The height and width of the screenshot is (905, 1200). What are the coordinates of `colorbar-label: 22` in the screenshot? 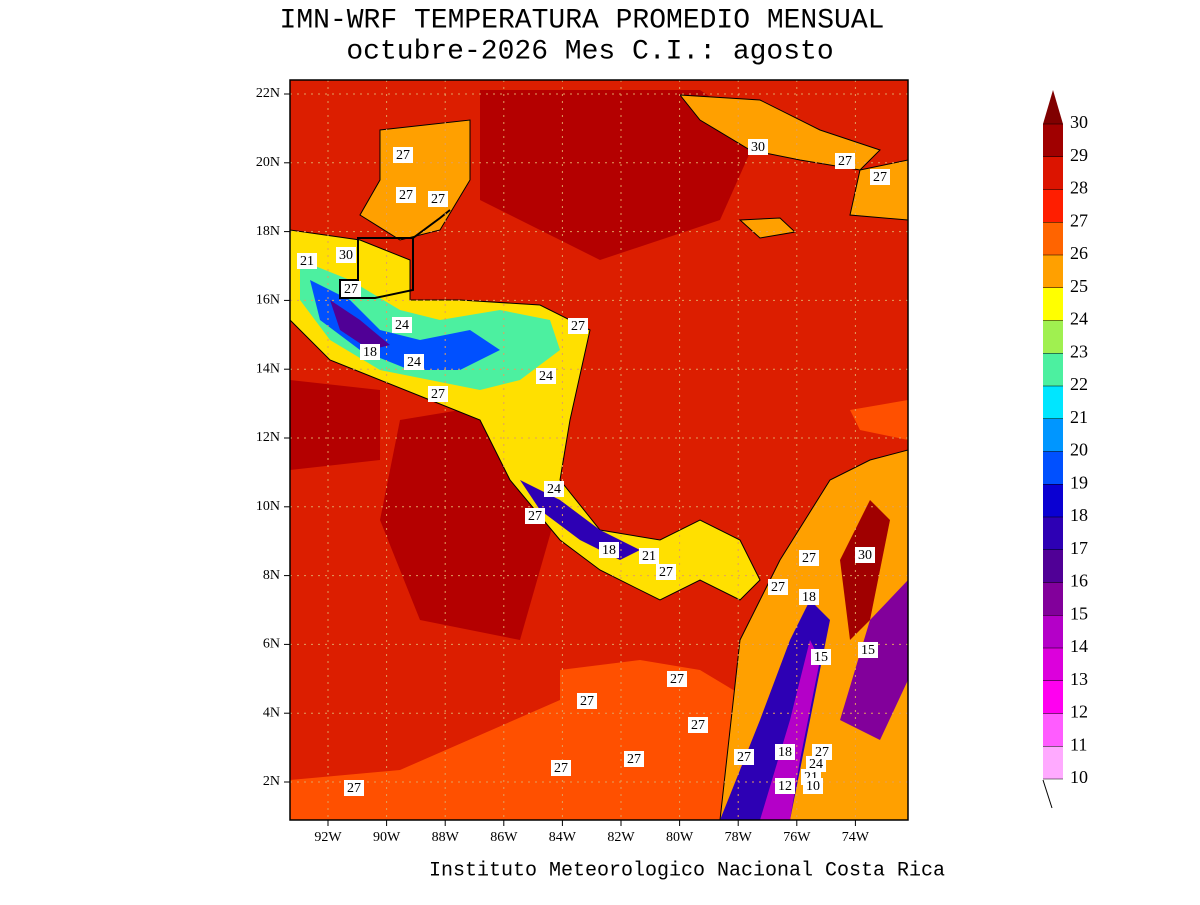 It's located at (1079, 384).